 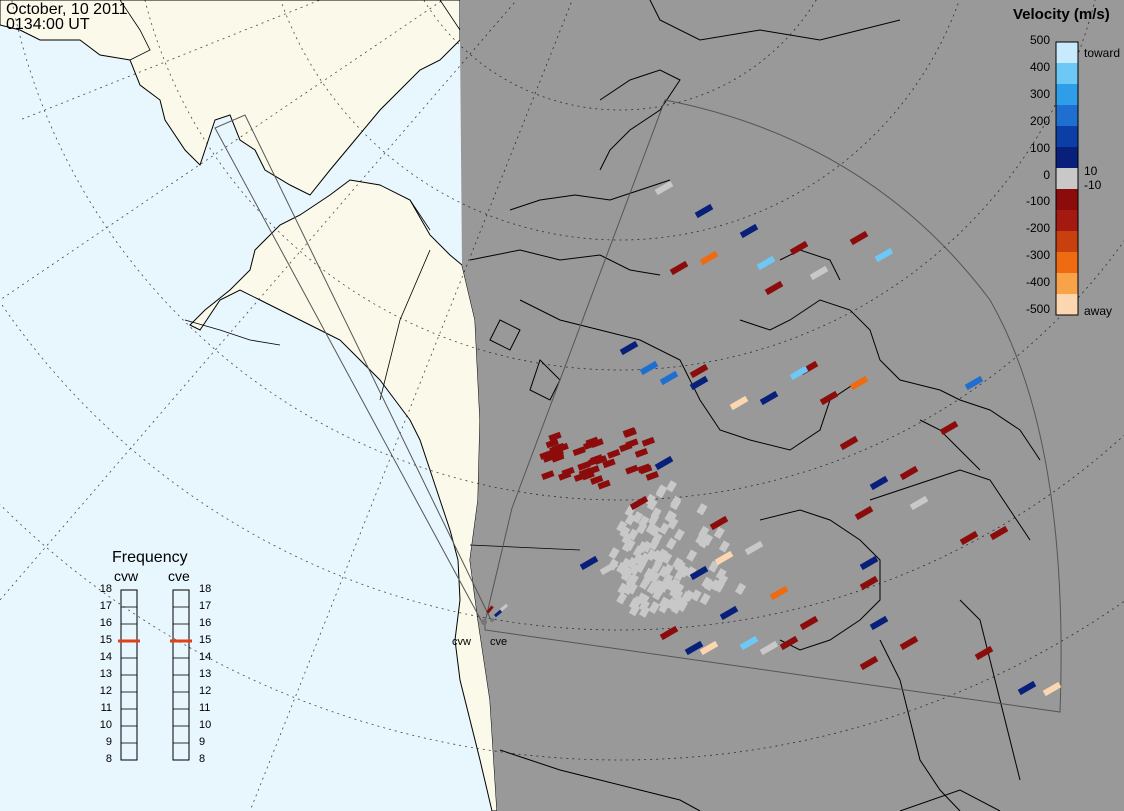 What do you see at coordinates (1102, 53) in the screenshot?
I see `toward-label: toward` at bounding box center [1102, 53].